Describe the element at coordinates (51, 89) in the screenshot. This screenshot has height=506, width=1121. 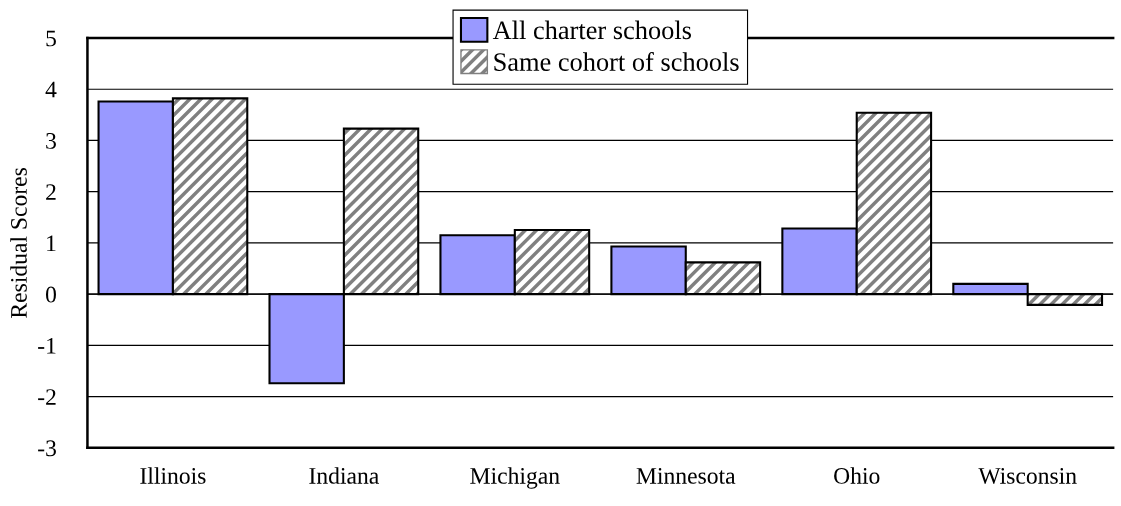
I see `y-tick-label: 4` at that location.